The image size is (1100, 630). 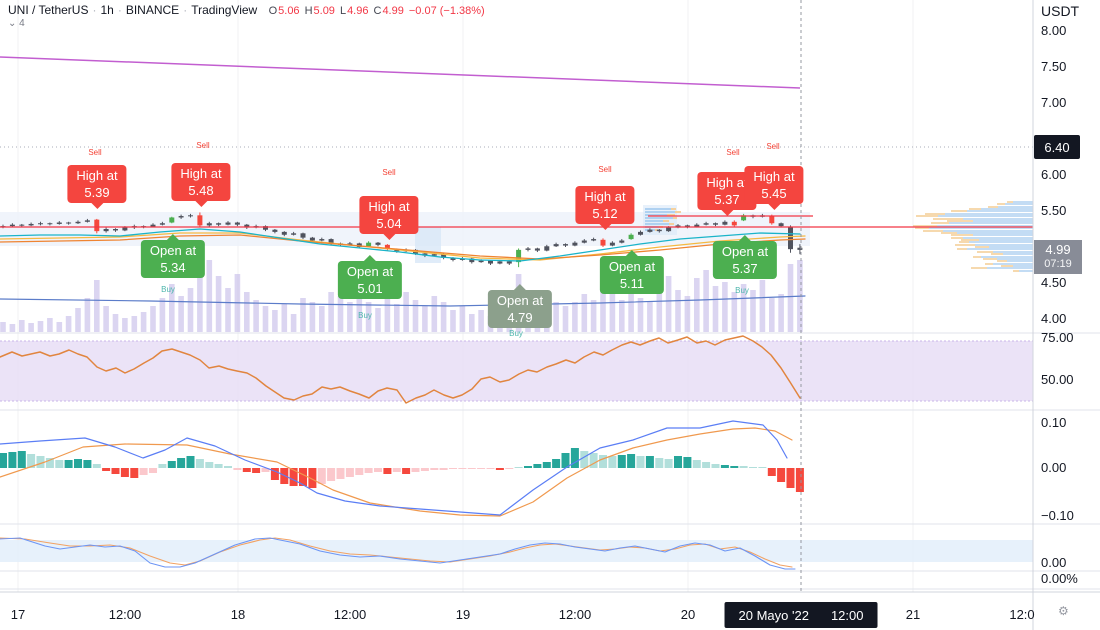 I want to click on indicator-collapse-control: ⌄ 4, so click(x=16, y=23).